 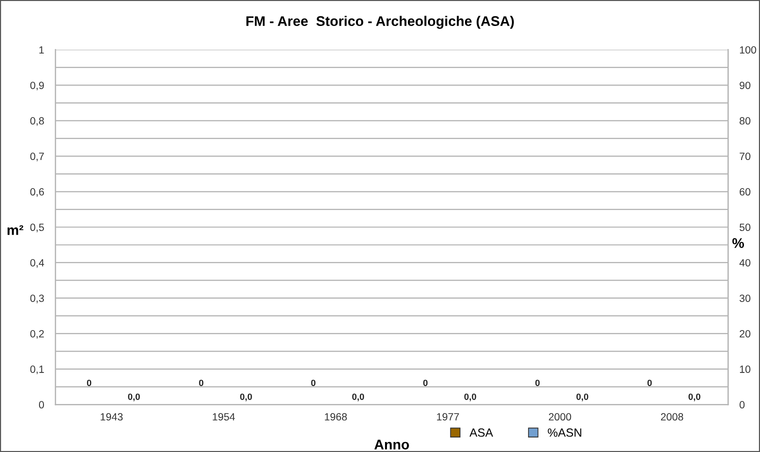 What do you see at coordinates (41, 404) in the screenshot?
I see `y-tick-label: 0` at bounding box center [41, 404].